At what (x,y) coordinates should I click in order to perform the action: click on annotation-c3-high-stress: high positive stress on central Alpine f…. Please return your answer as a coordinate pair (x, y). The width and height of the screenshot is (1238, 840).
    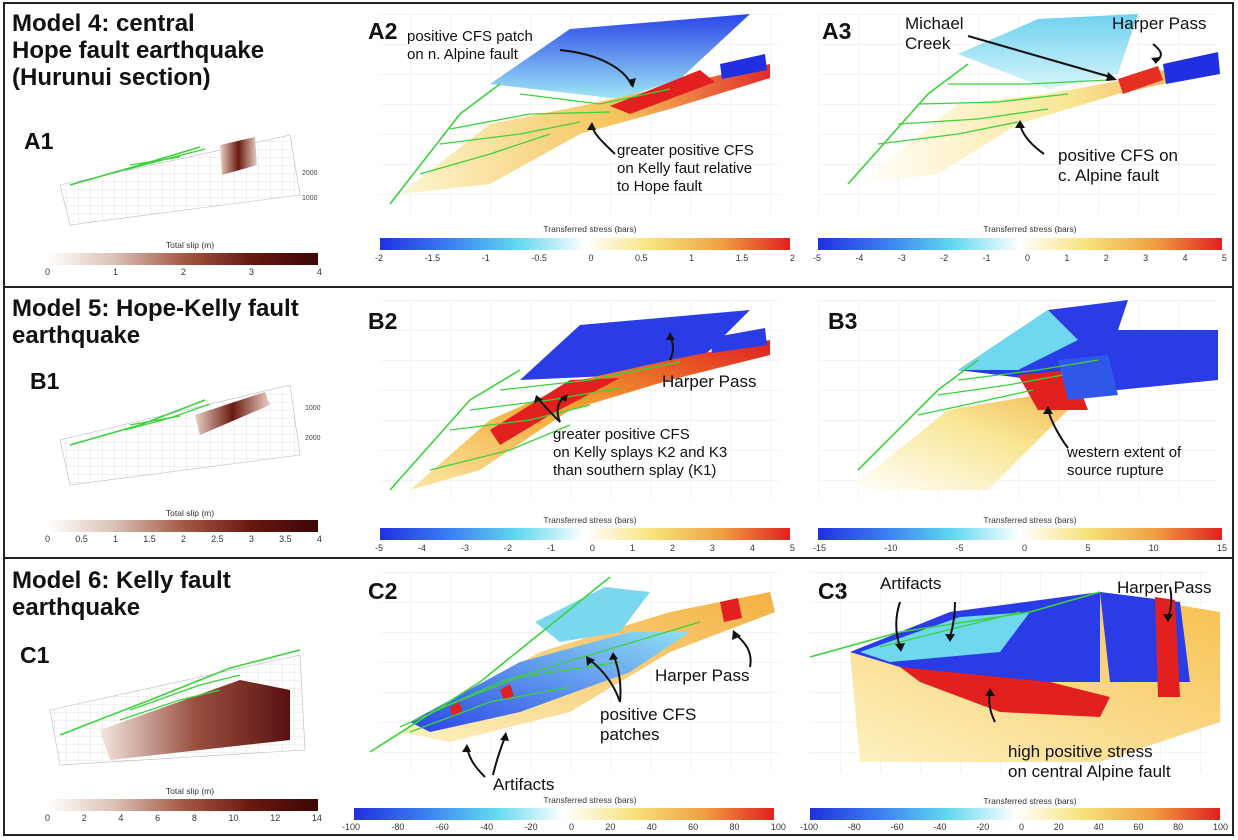
    Looking at the image, I should click on (1089, 761).